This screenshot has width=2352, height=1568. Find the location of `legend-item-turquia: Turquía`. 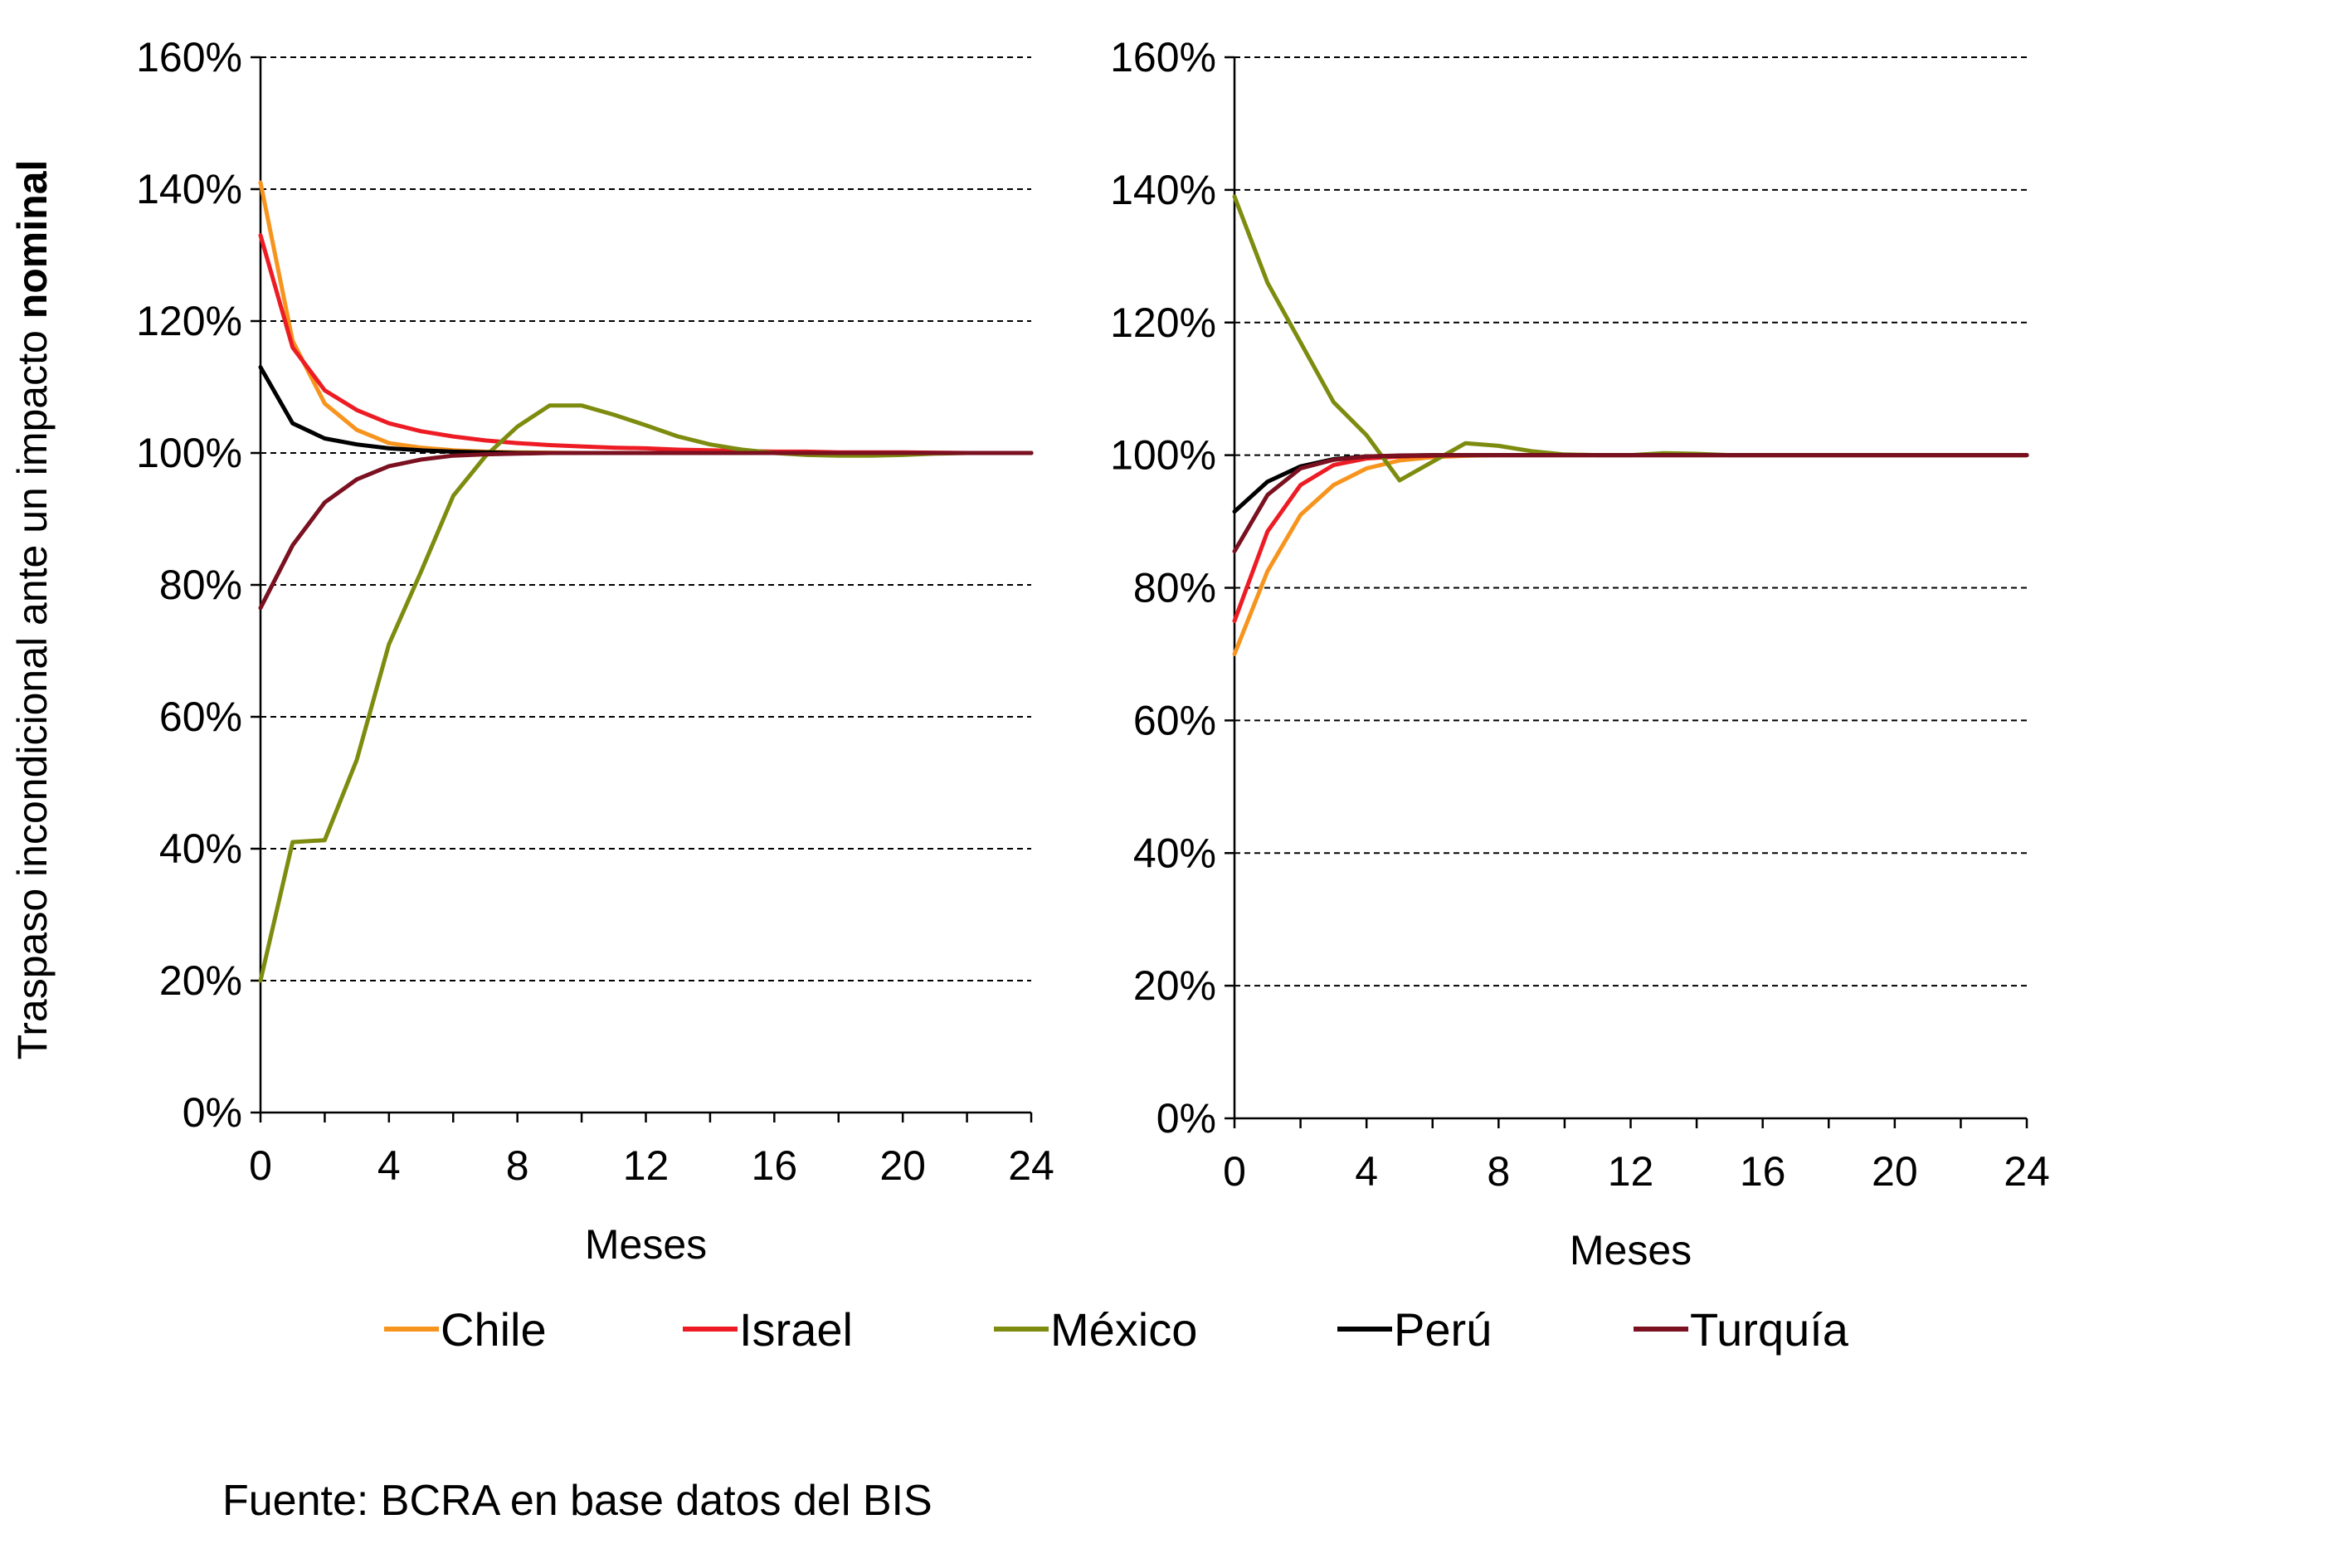

legend-item-turquia: Turquía is located at coordinates (1741, 1329).